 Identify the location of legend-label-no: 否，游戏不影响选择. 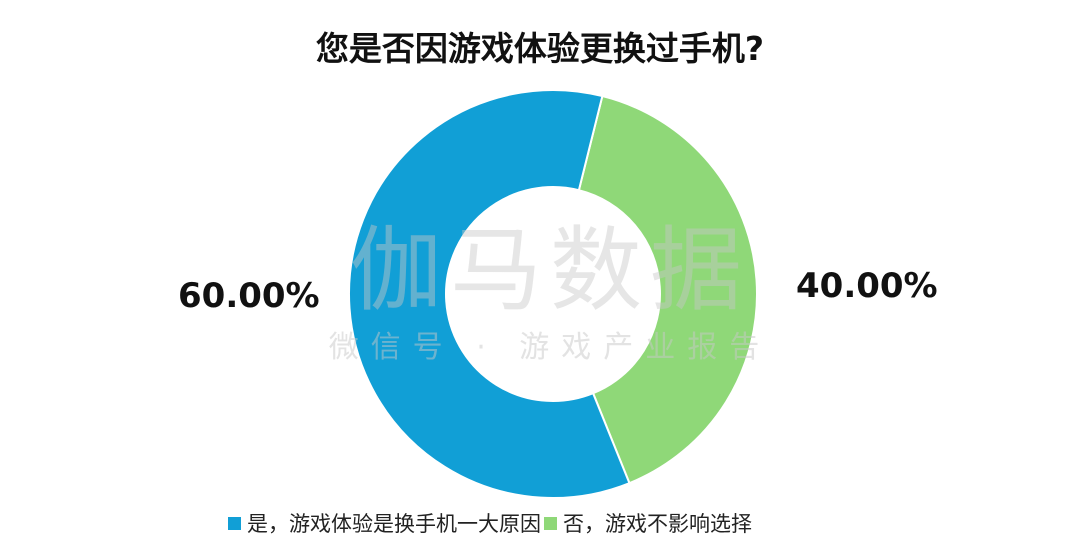
(657, 524).